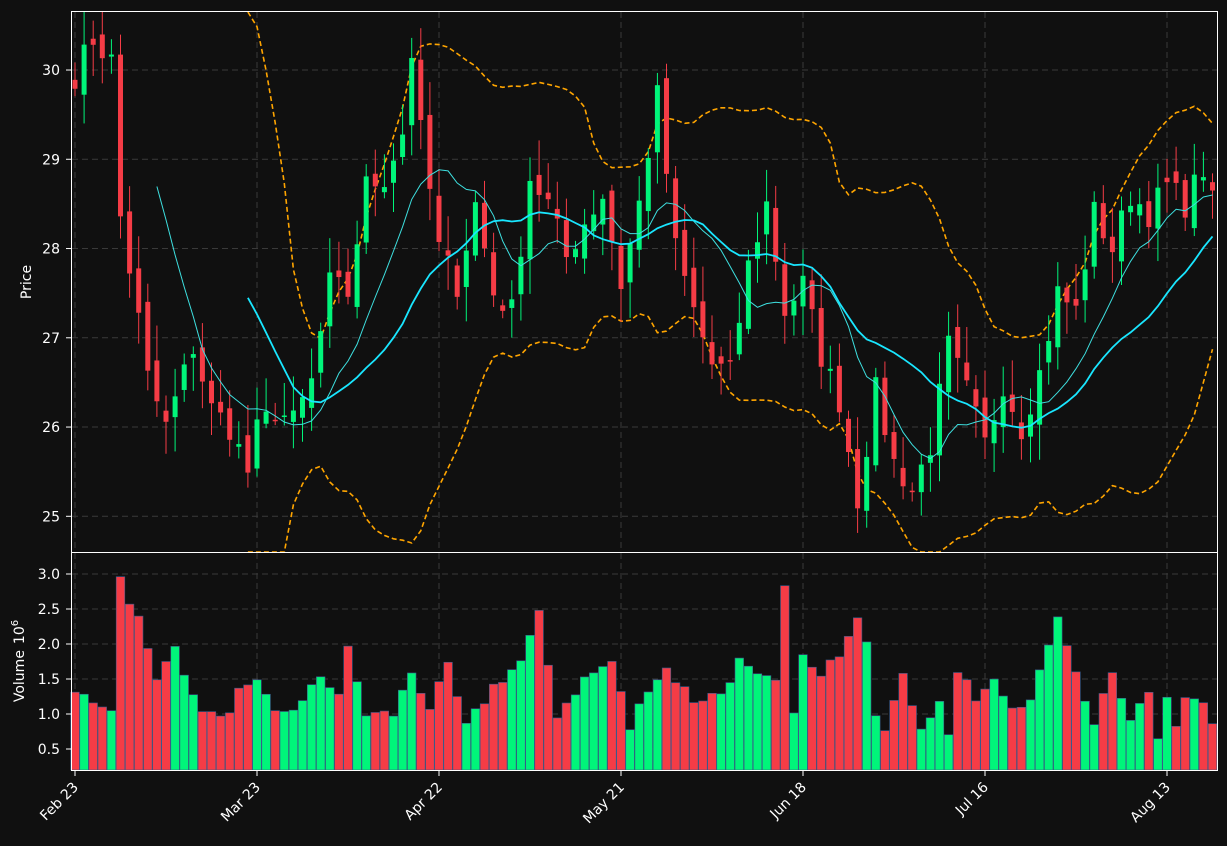  What do you see at coordinates (49, 680) in the screenshot?
I see `volume-tick-label: 1.5` at bounding box center [49, 680].